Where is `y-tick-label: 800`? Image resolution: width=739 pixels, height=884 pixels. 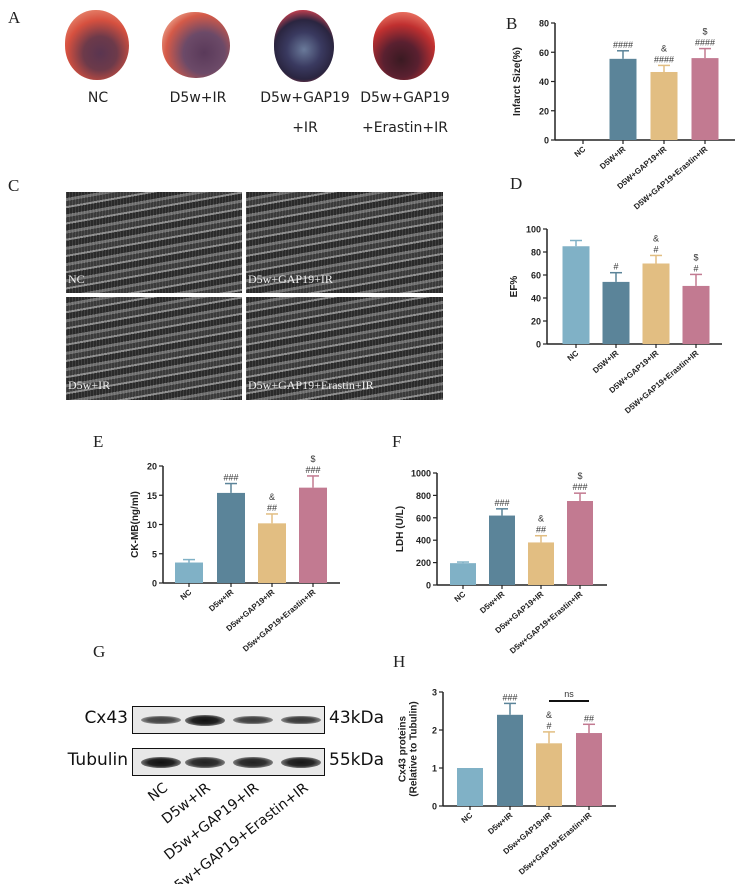
y-tick-label: 800 is located at coordinates (423, 496).